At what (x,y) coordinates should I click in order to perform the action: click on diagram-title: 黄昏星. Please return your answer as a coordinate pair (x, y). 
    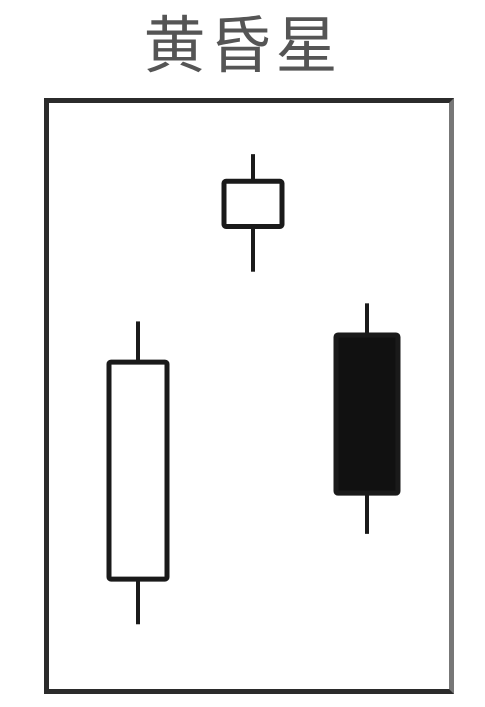
    Looking at the image, I should click on (242, 45).